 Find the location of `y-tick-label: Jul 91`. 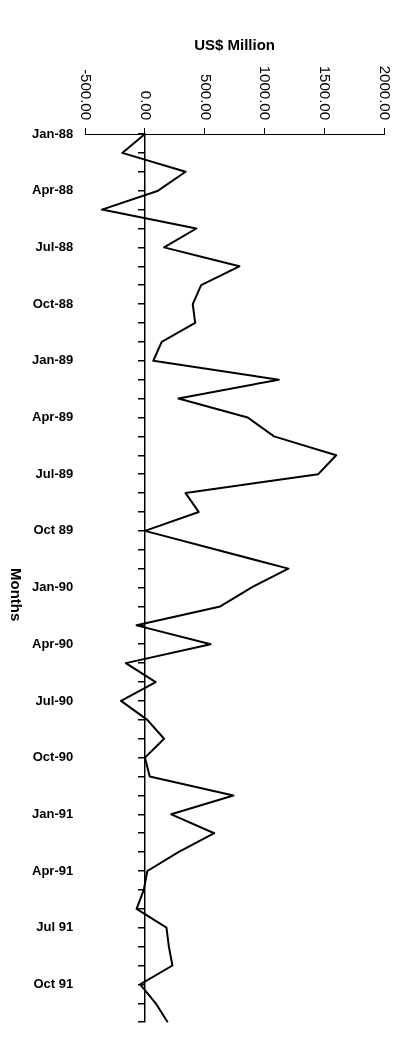

y-tick-label: Jul 91 is located at coordinates (55, 927).